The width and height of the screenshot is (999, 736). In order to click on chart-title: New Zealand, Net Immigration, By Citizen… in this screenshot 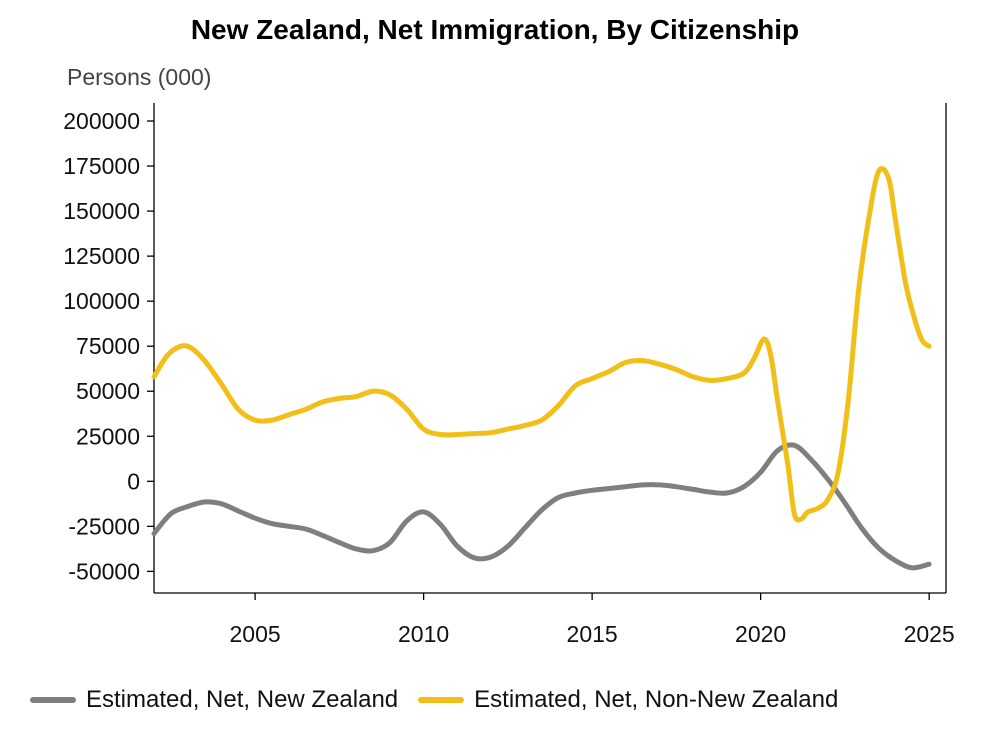, I will do `click(495, 29)`.